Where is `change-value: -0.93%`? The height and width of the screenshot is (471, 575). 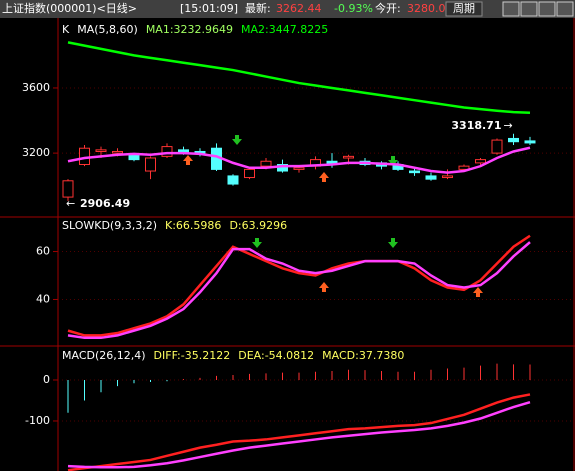 change-value: -0.93% is located at coordinates (353, 8).